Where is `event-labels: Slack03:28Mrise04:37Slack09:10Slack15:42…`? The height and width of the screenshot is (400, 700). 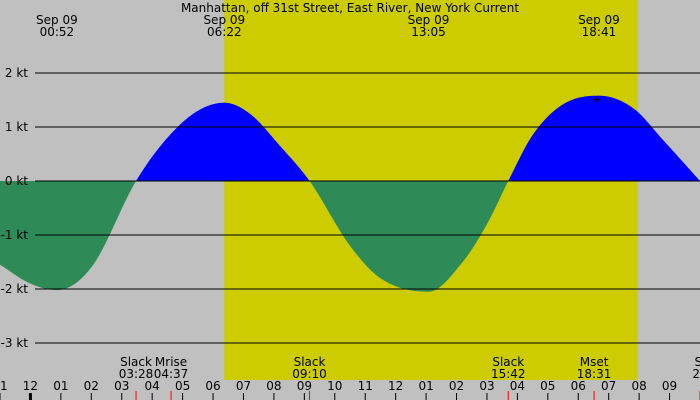 event-labels: Slack03:28Mrise04:37Slack09:10Slack15:42… is located at coordinates (409, 377).